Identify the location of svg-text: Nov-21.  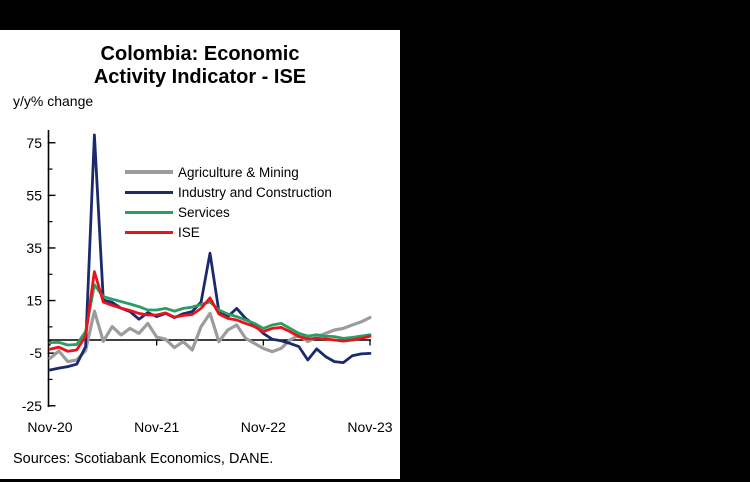
(156, 427).